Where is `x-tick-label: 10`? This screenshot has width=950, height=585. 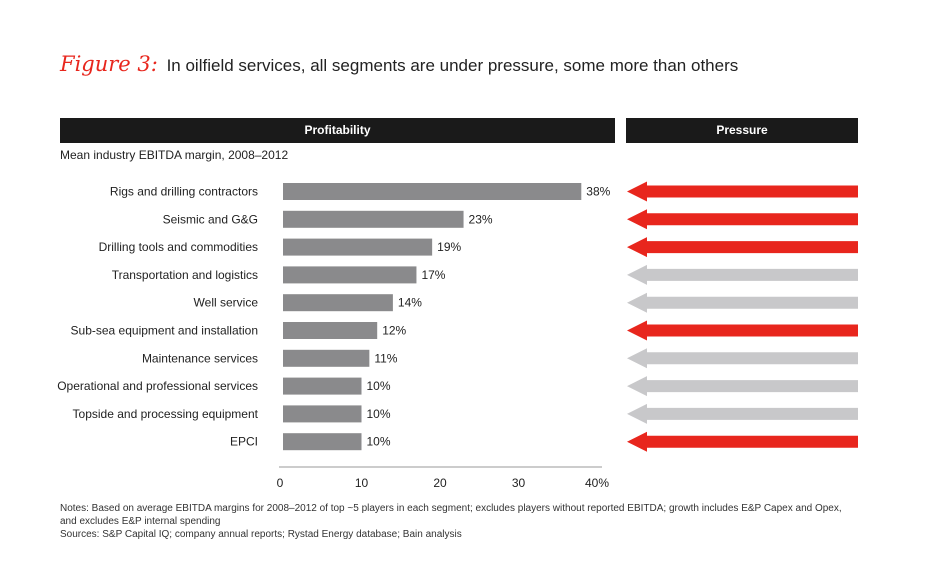
x-tick-label: 10 is located at coordinates (362, 483).